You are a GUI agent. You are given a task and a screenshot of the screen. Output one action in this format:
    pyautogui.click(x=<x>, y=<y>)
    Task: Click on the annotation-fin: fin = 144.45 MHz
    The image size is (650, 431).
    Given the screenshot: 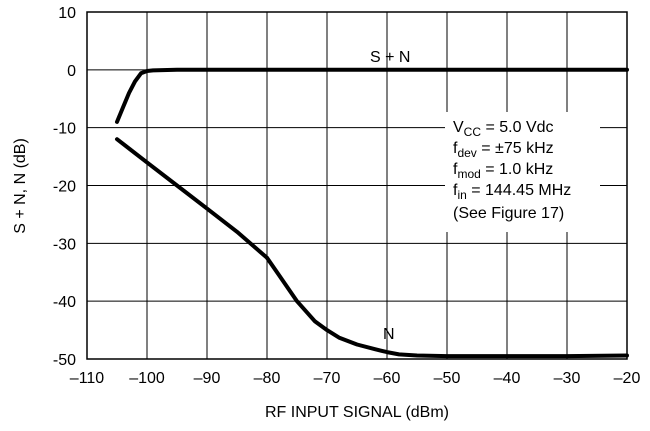 What is the action you would take?
    pyautogui.click(x=512, y=192)
    